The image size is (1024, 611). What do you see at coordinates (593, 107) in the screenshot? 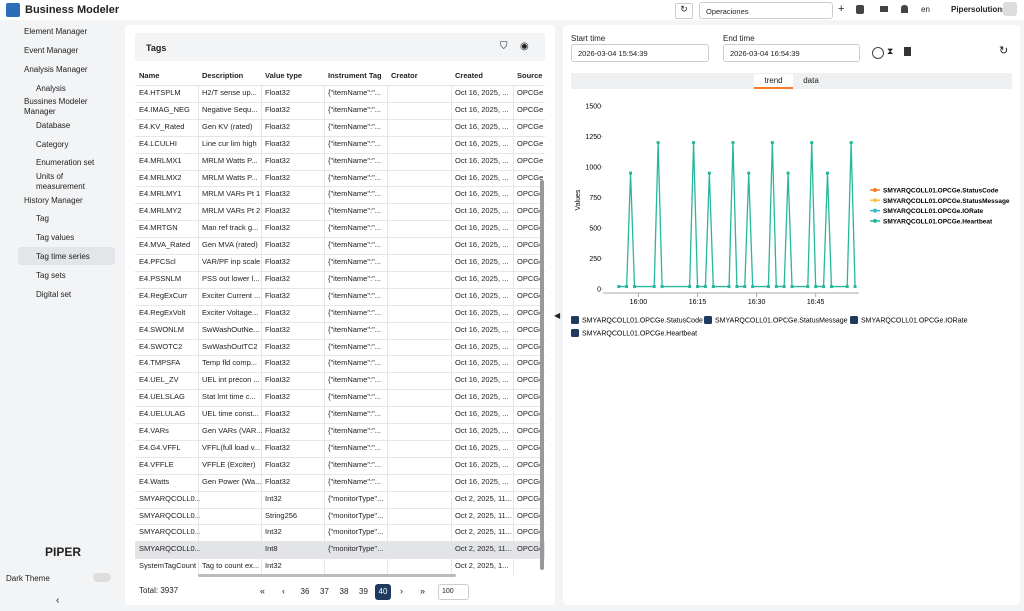
I see `y-tick-label: 1500` at bounding box center [593, 107].